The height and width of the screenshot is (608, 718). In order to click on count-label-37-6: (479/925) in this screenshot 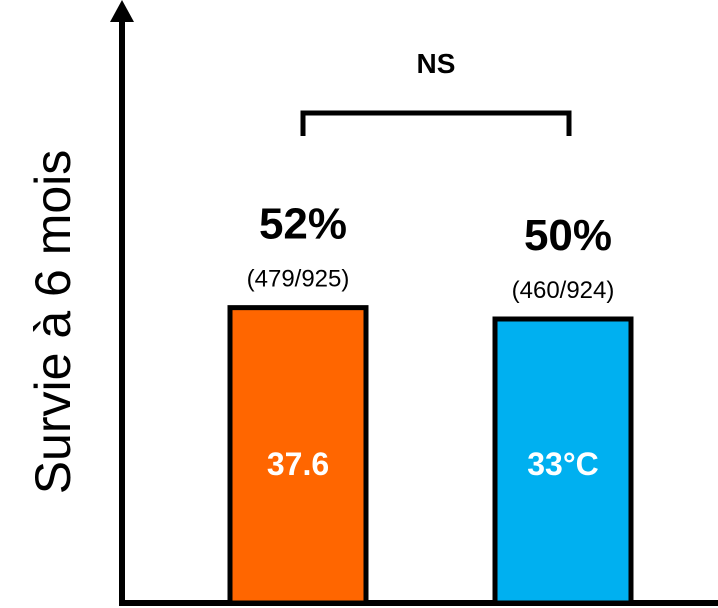, I will do `click(298, 279)`.